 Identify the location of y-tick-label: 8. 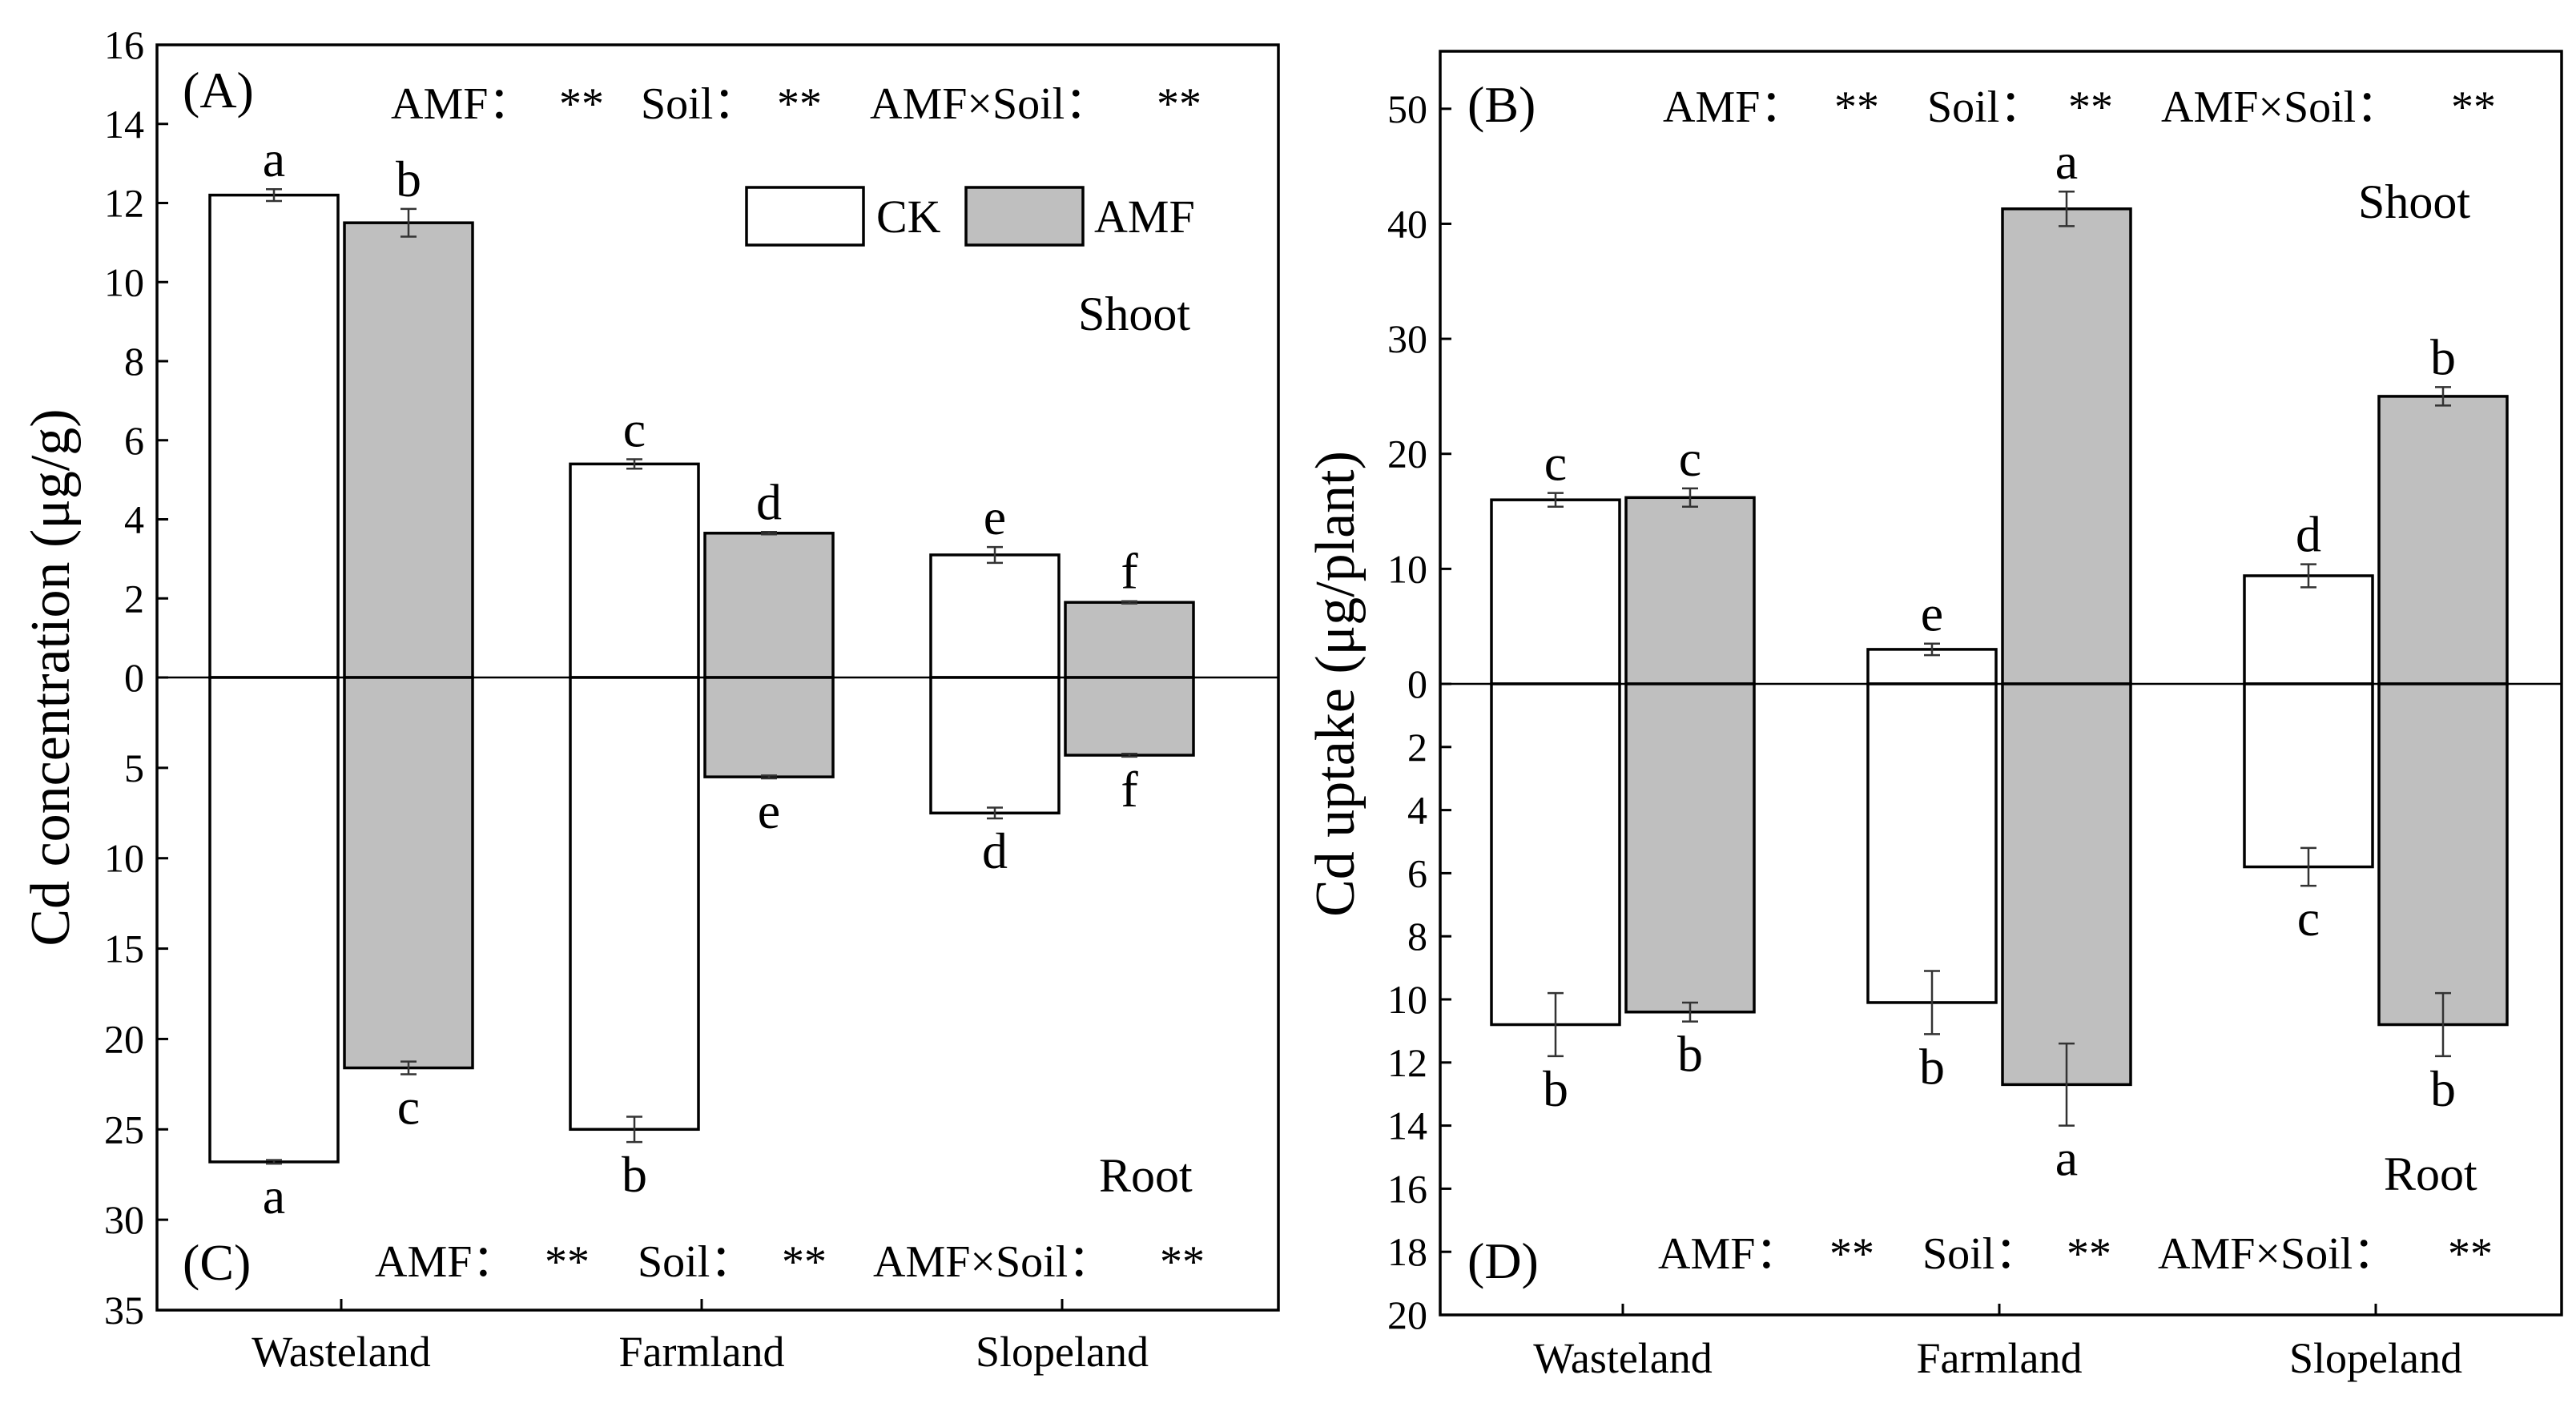
(1417, 936).